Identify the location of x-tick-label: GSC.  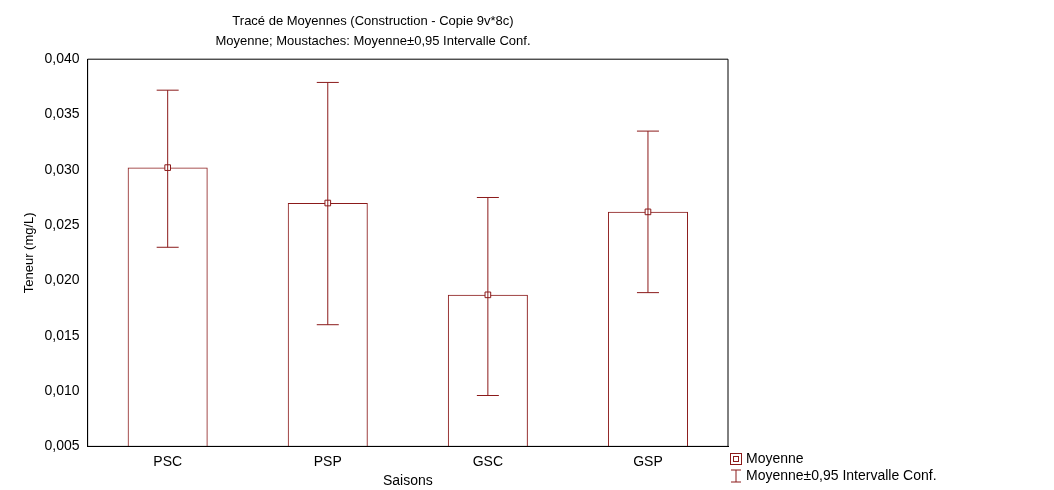
(488, 460).